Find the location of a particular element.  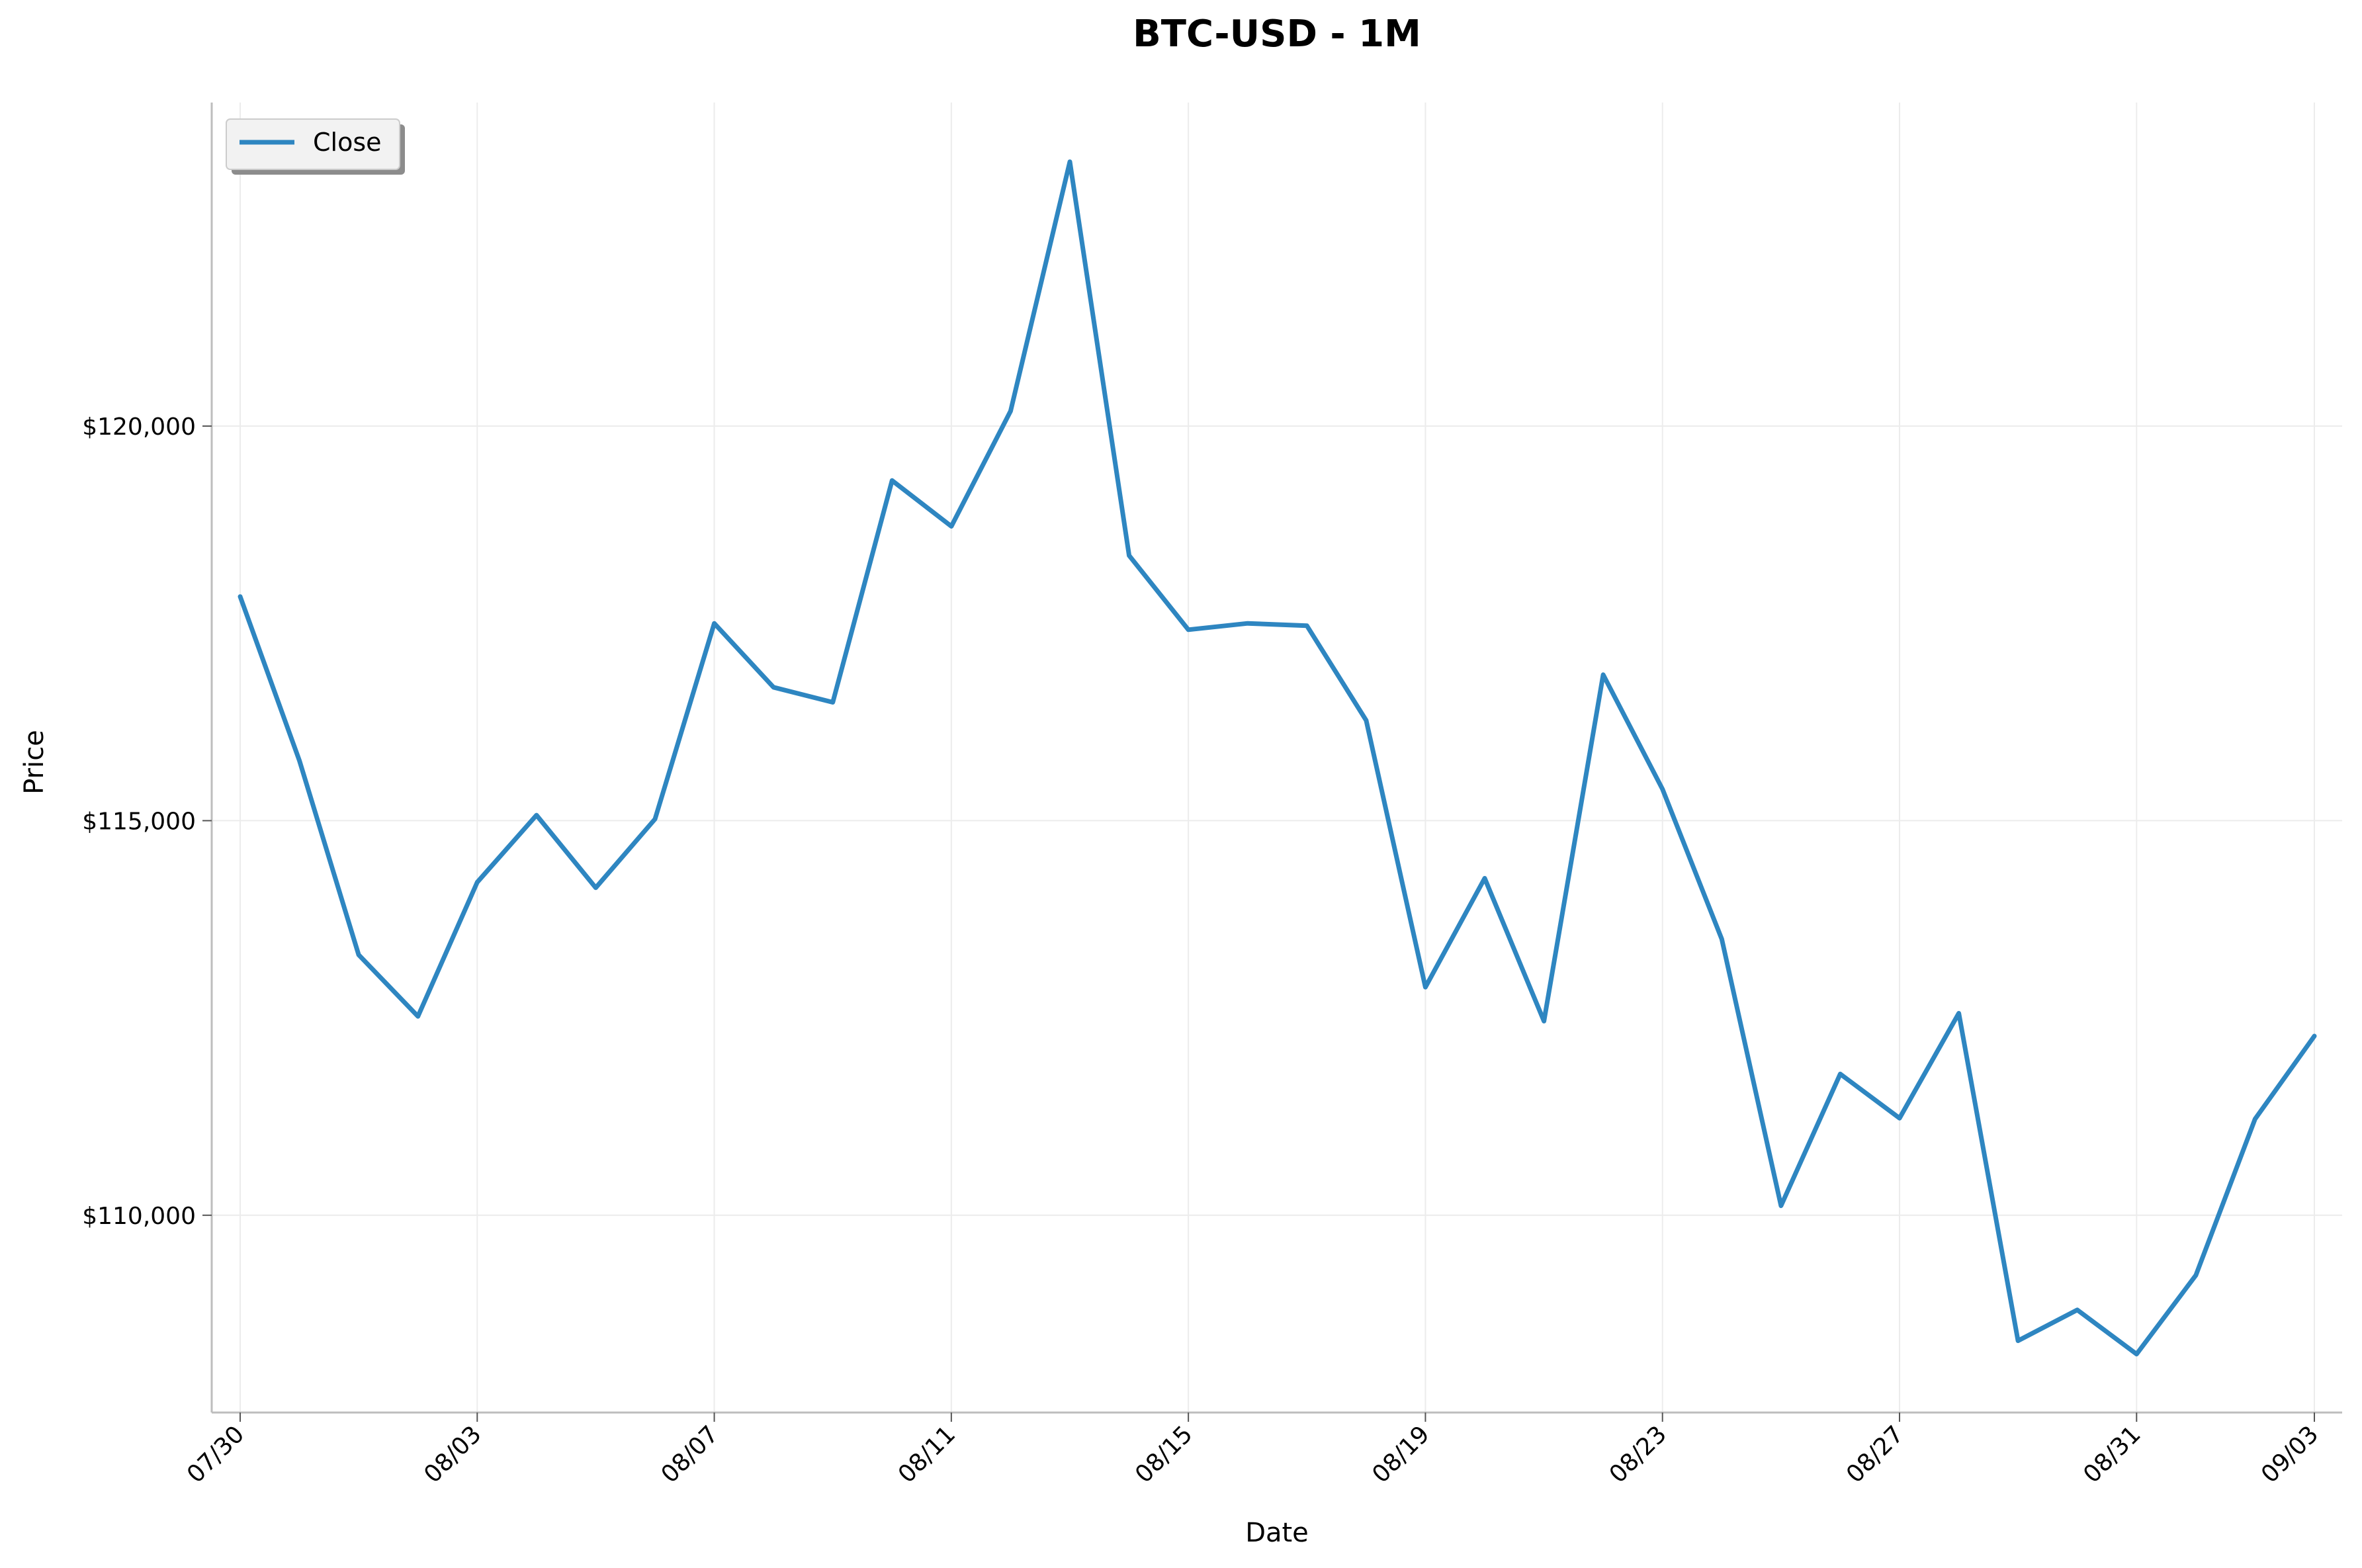

legend-box is located at coordinates (313, 144).